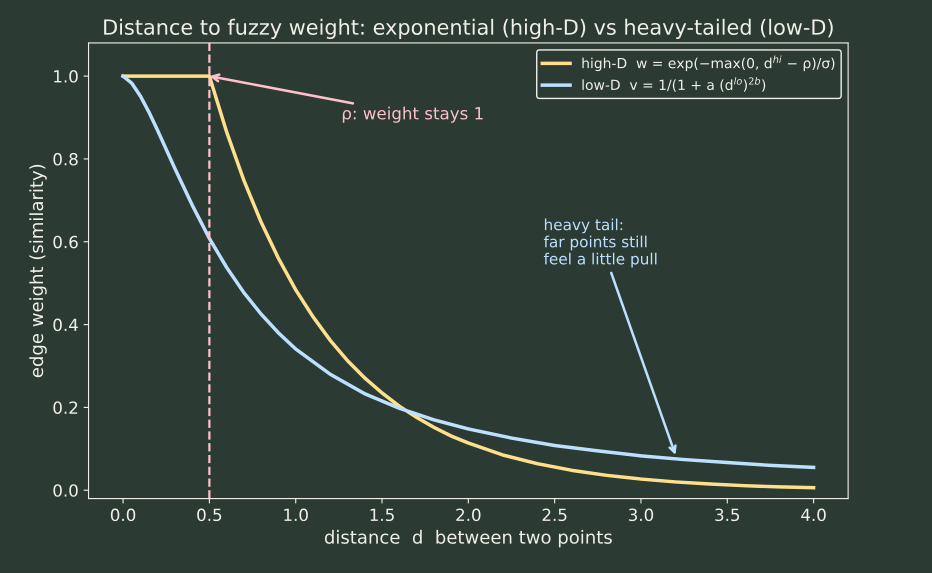 The width and height of the screenshot is (932, 573). What do you see at coordinates (65, 242) in the screenshot?
I see `y-tick-label: 0.6` at bounding box center [65, 242].